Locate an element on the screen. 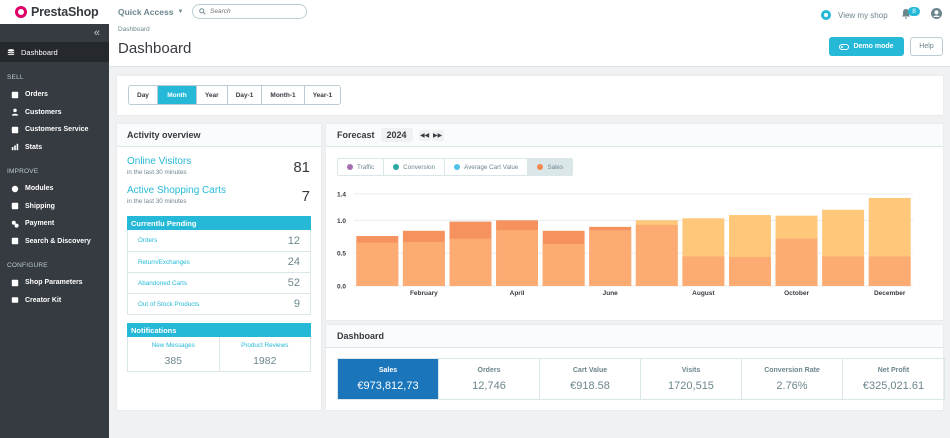 This screenshot has height=438, width=950. sidebar-item-orders: Orders is located at coordinates (54, 95).